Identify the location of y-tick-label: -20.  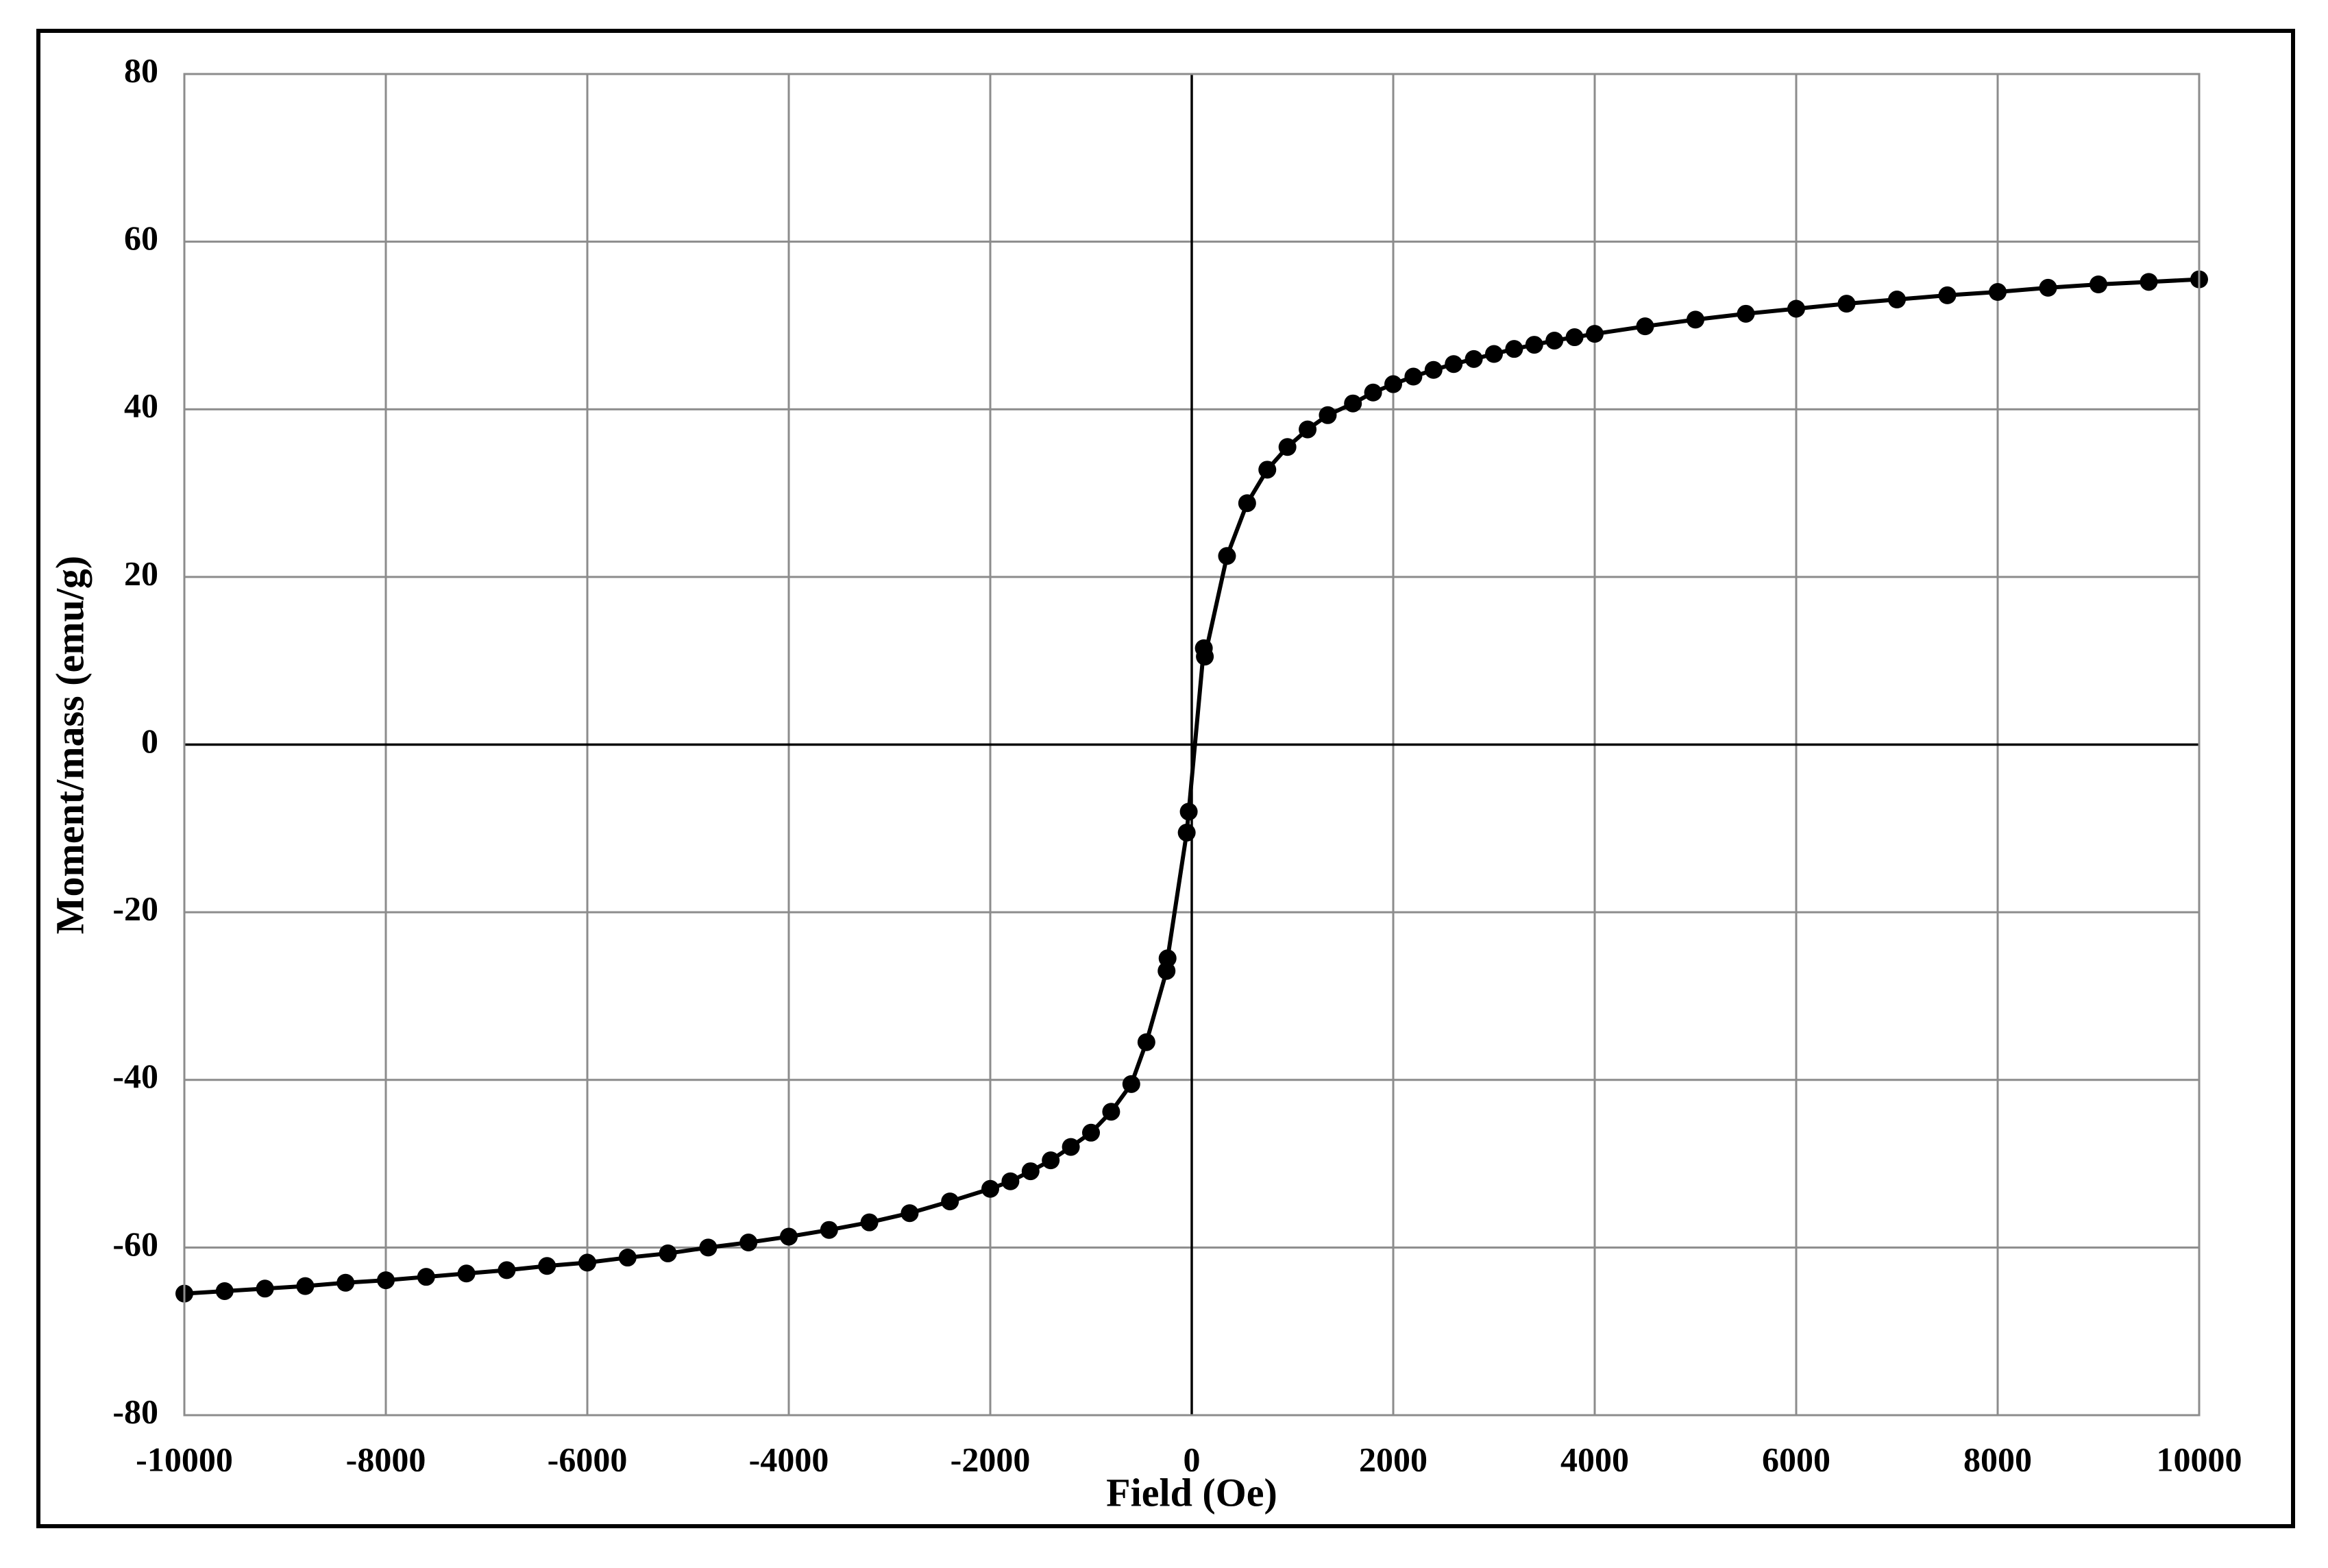
(135, 909).